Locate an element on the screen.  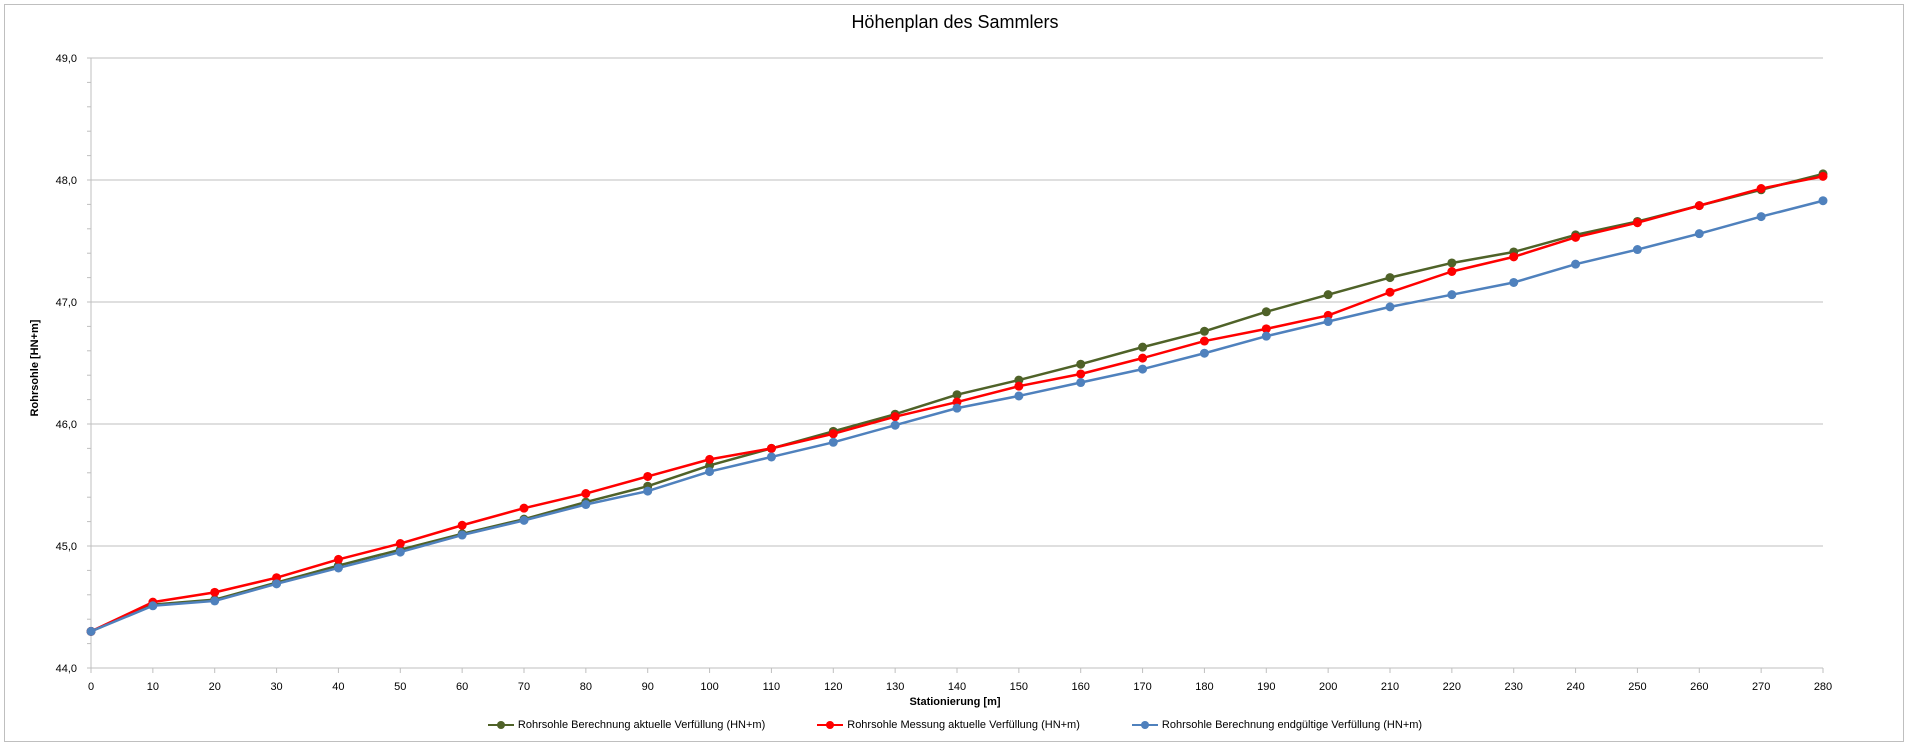
x-tick-label: 70 is located at coordinates (524, 687).